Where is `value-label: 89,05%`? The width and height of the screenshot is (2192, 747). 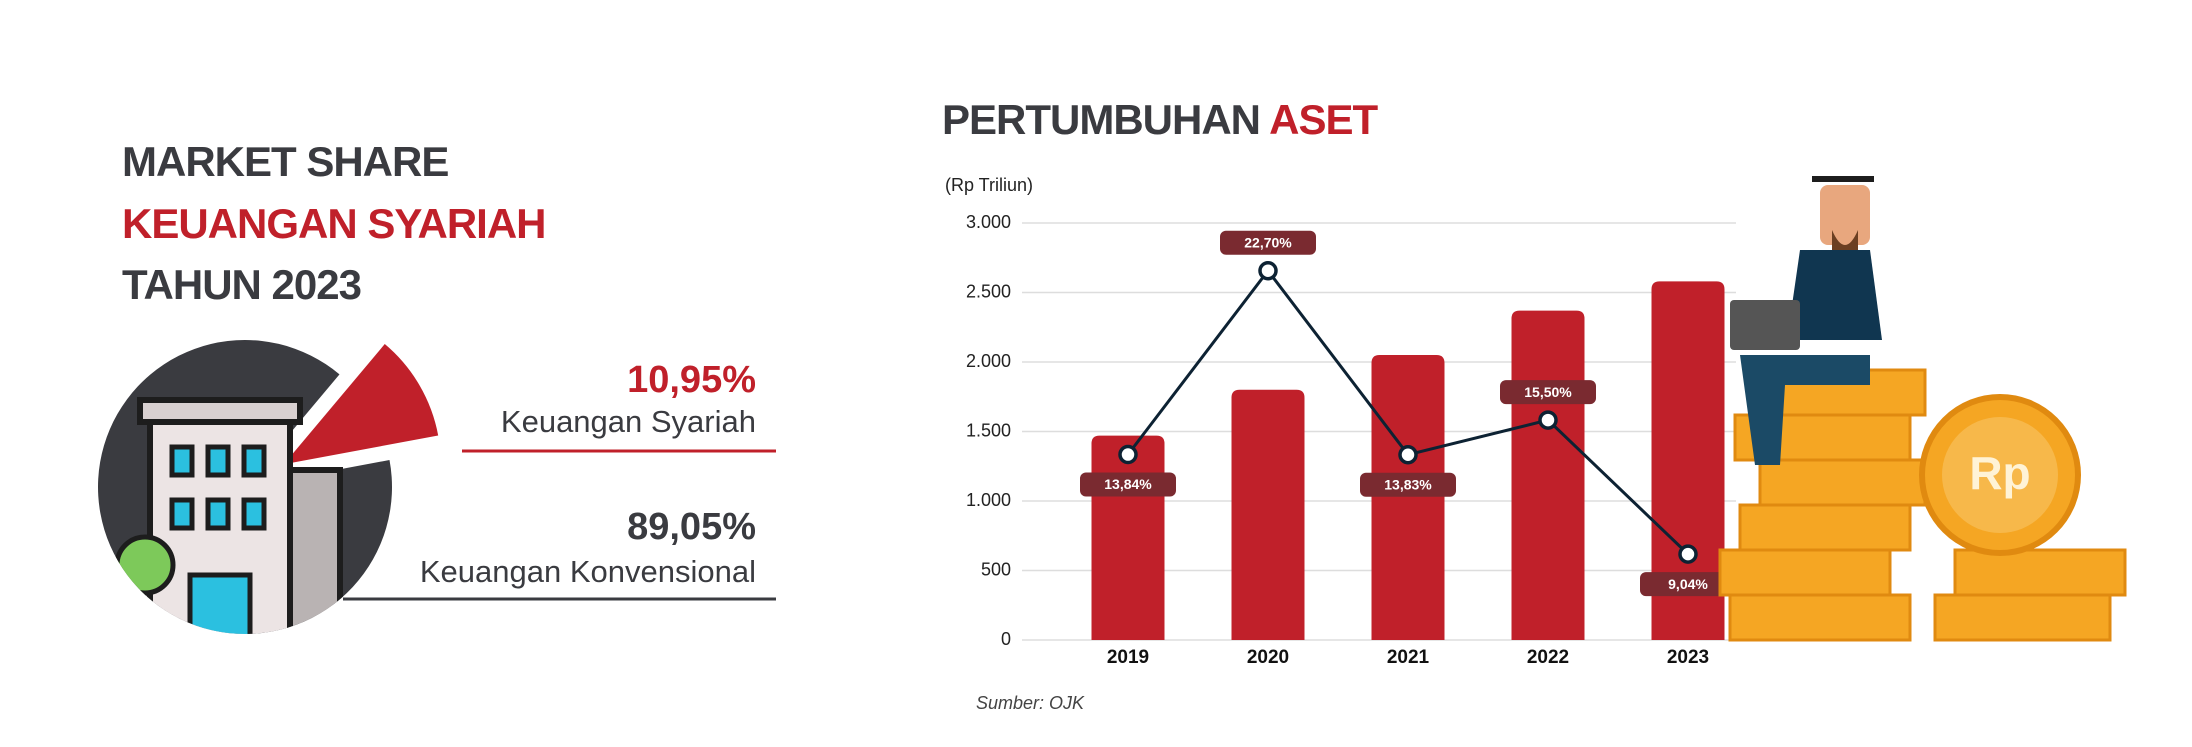 value-label: 89,05% is located at coordinates (691, 527).